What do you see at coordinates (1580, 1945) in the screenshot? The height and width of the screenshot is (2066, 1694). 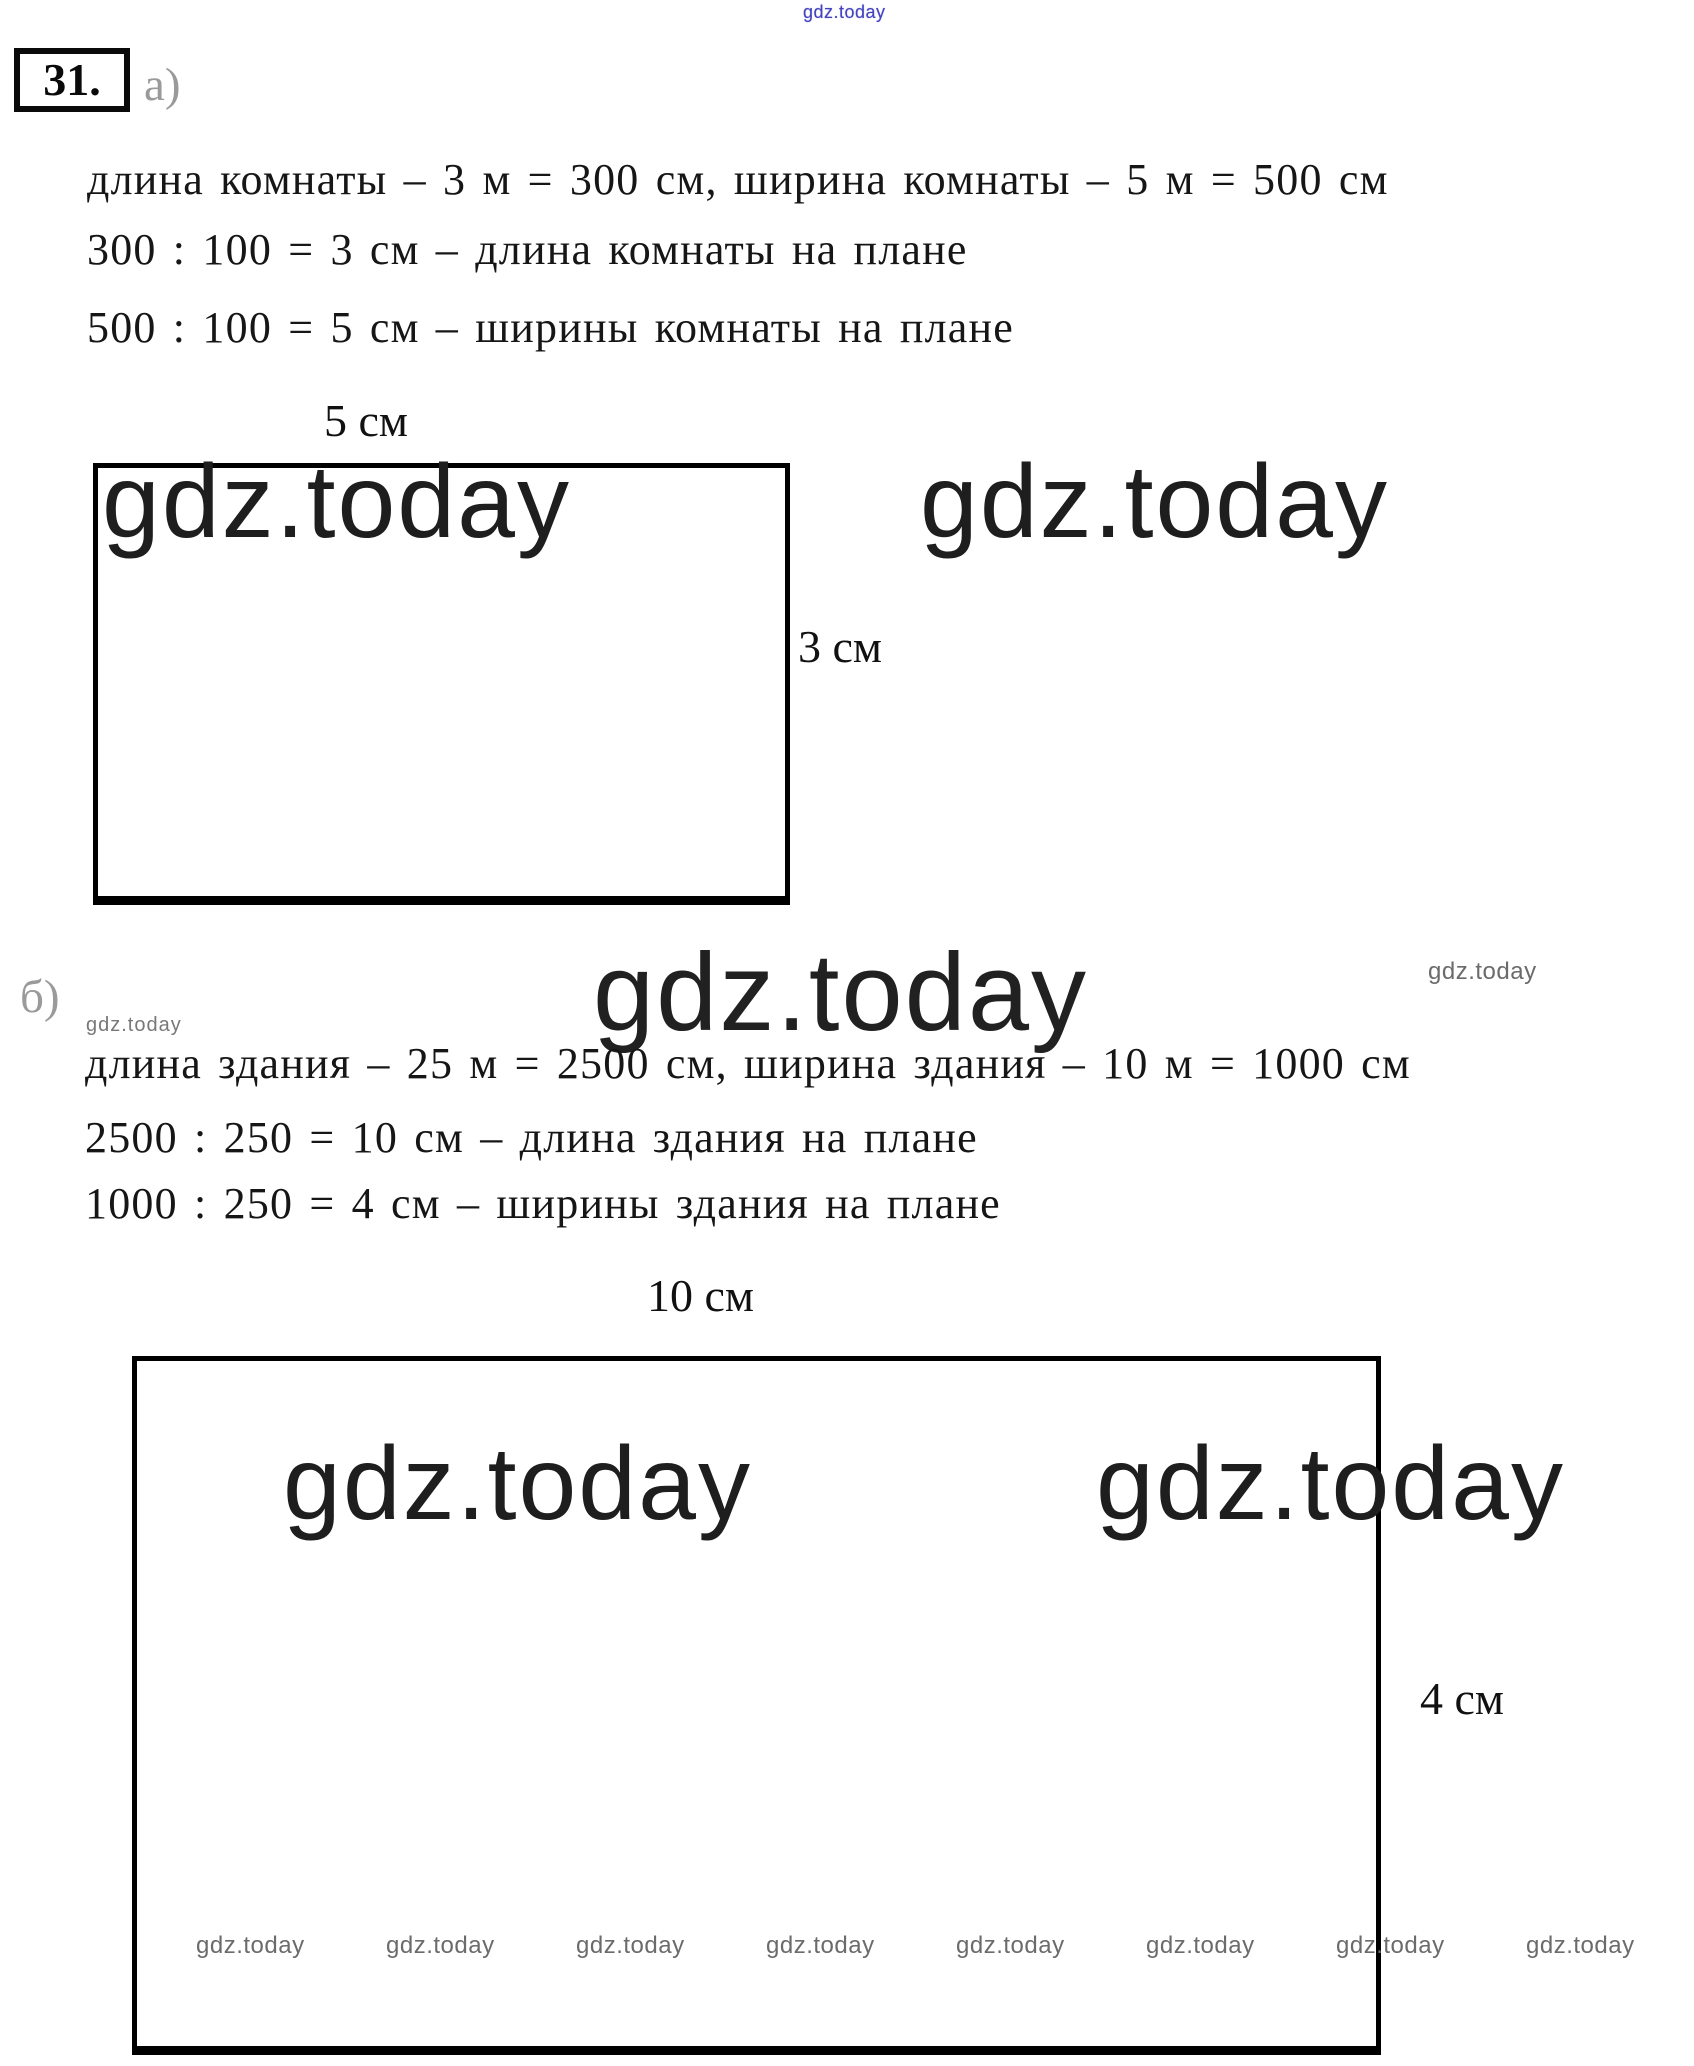 I see `watermark-bottom-8: gdz.today` at bounding box center [1580, 1945].